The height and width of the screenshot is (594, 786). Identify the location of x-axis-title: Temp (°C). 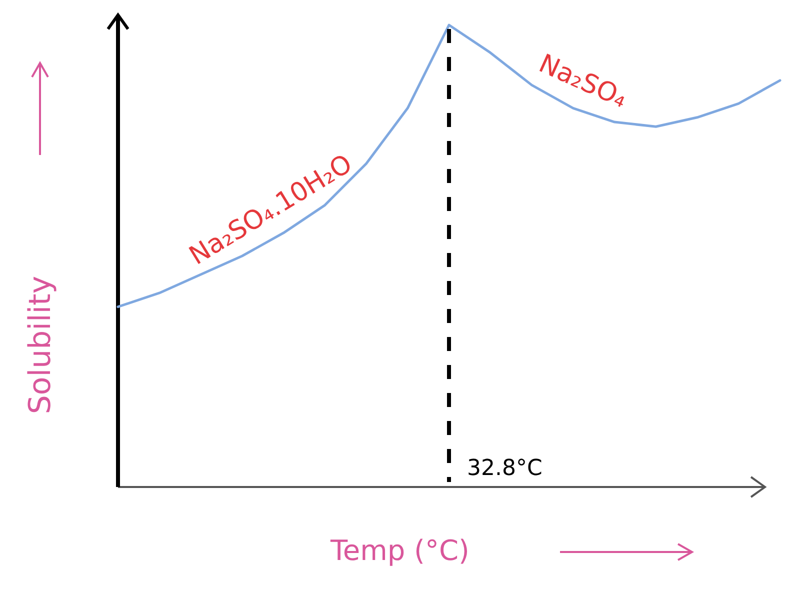
(400, 550).